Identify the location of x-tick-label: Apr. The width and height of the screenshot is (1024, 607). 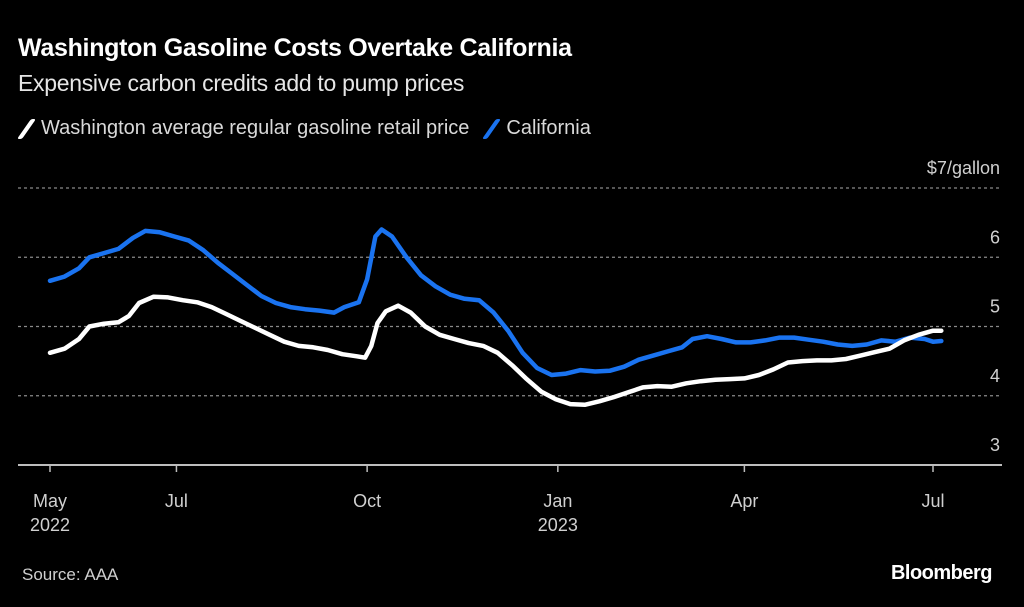
(744, 501).